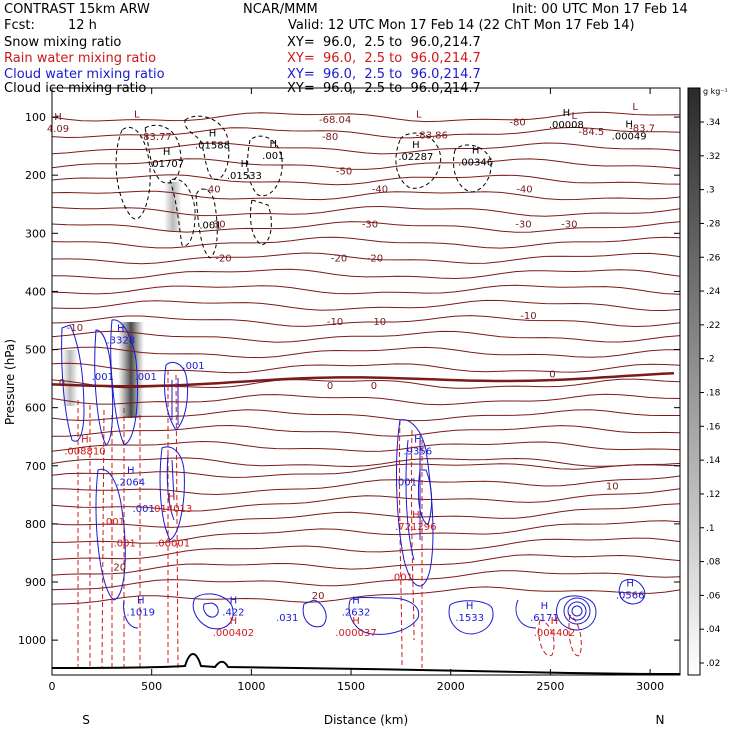 This screenshot has height=740, width=740. What do you see at coordinates (612, 487) in the screenshot?
I see `temperature-label: 10` at bounding box center [612, 487].